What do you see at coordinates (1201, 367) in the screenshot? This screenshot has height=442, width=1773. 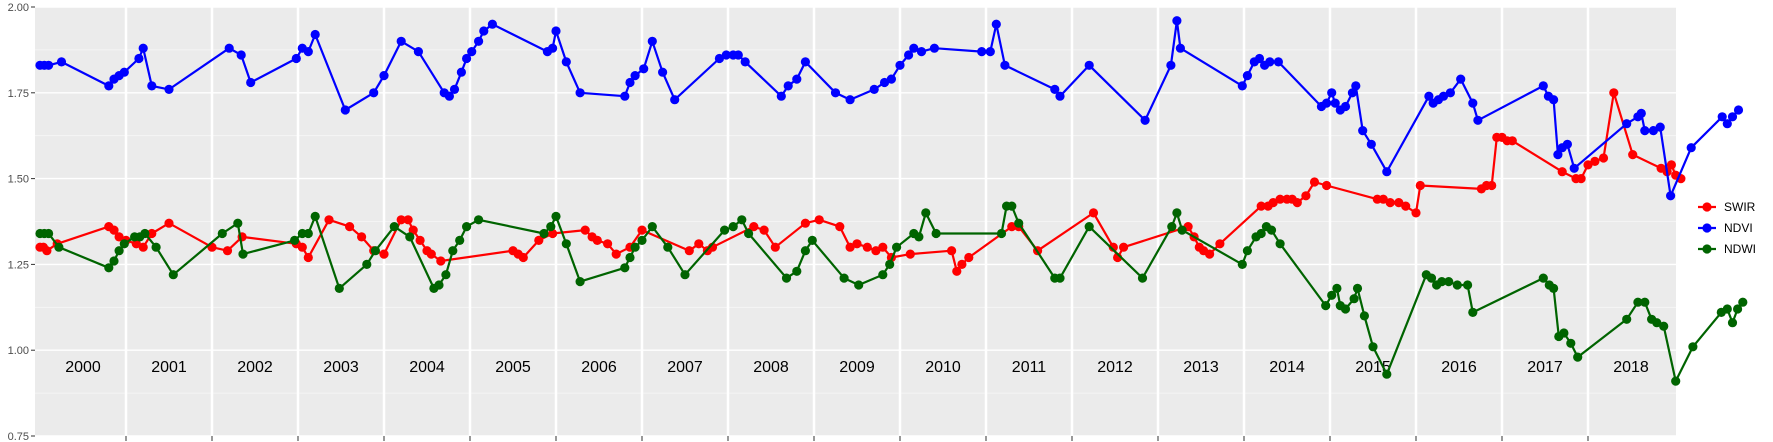 I see `year-label: 2013` at bounding box center [1201, 367].